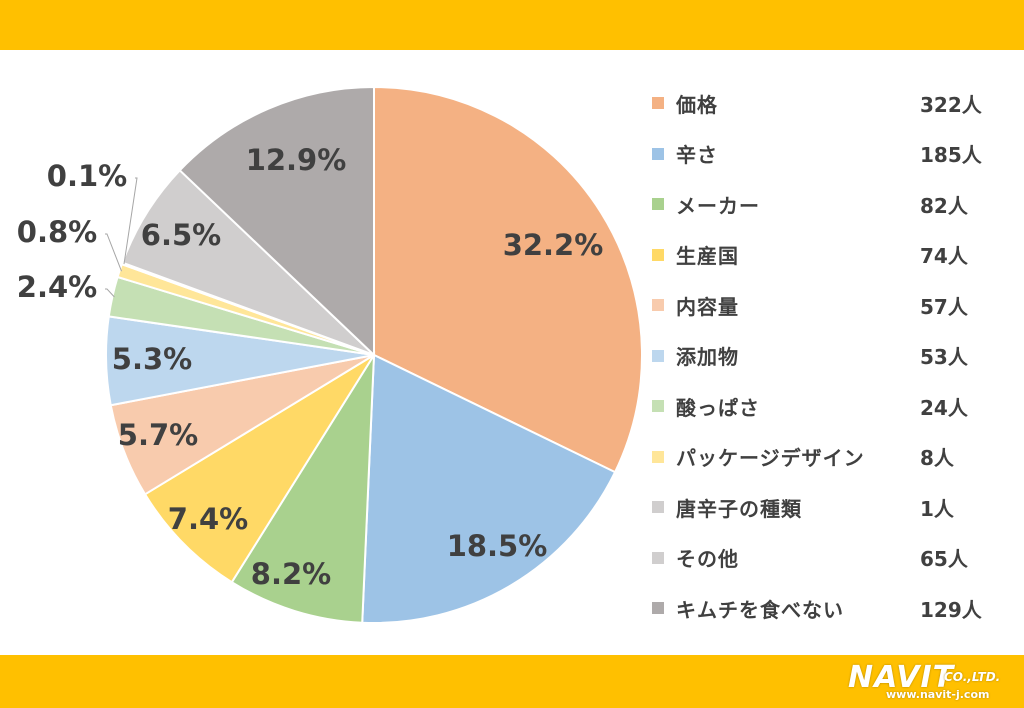 The image size is (1024, 708). Describe the element at coordinates (87, 176) in the screenshot. I see `slice-percent-label: 0.1%` at that location.